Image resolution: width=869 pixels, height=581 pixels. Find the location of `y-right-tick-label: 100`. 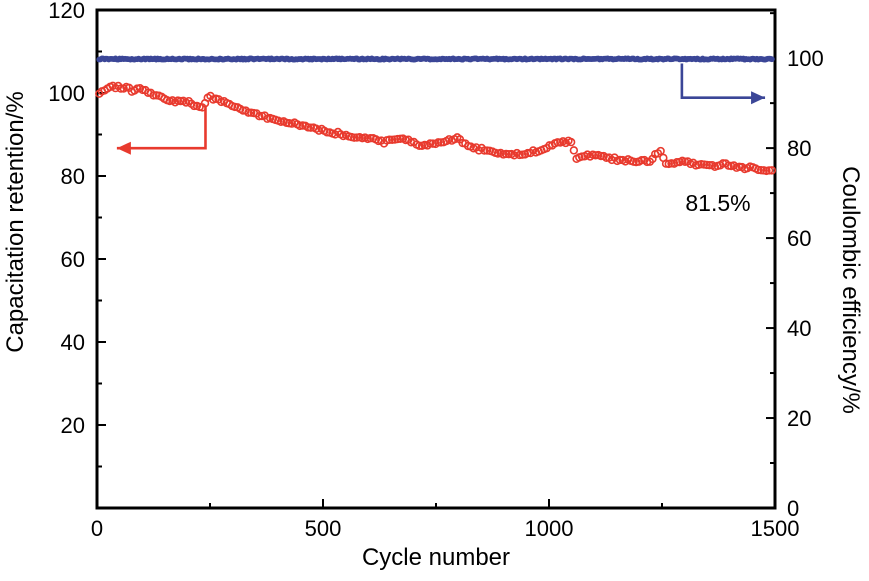

y-right-tick-label: 100 is located at coordinates (805, 58).